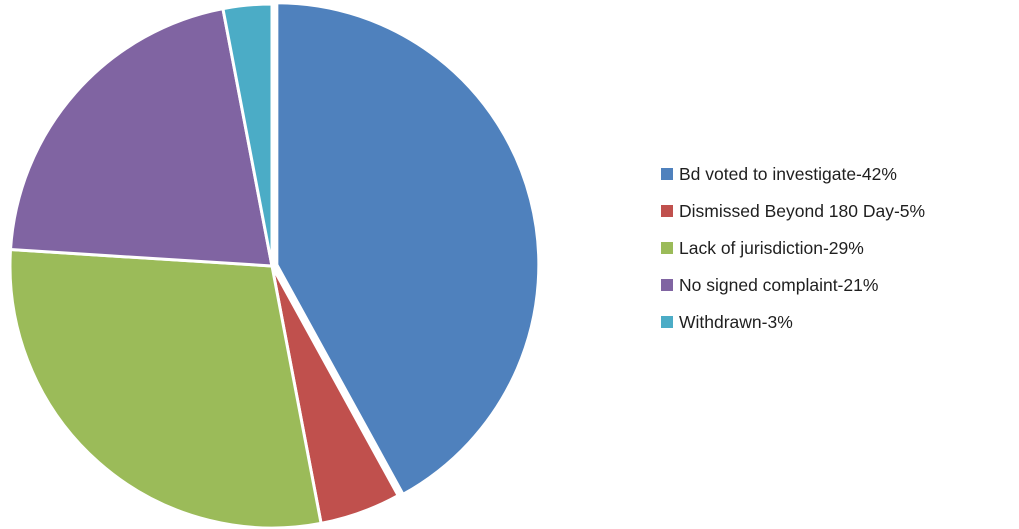 This screenshot has height=529, width=1019. Describe the element at coordinates (667, 174) in the screenshot. I see `legend-swatch-bd-voted-to-investigate` at that location.